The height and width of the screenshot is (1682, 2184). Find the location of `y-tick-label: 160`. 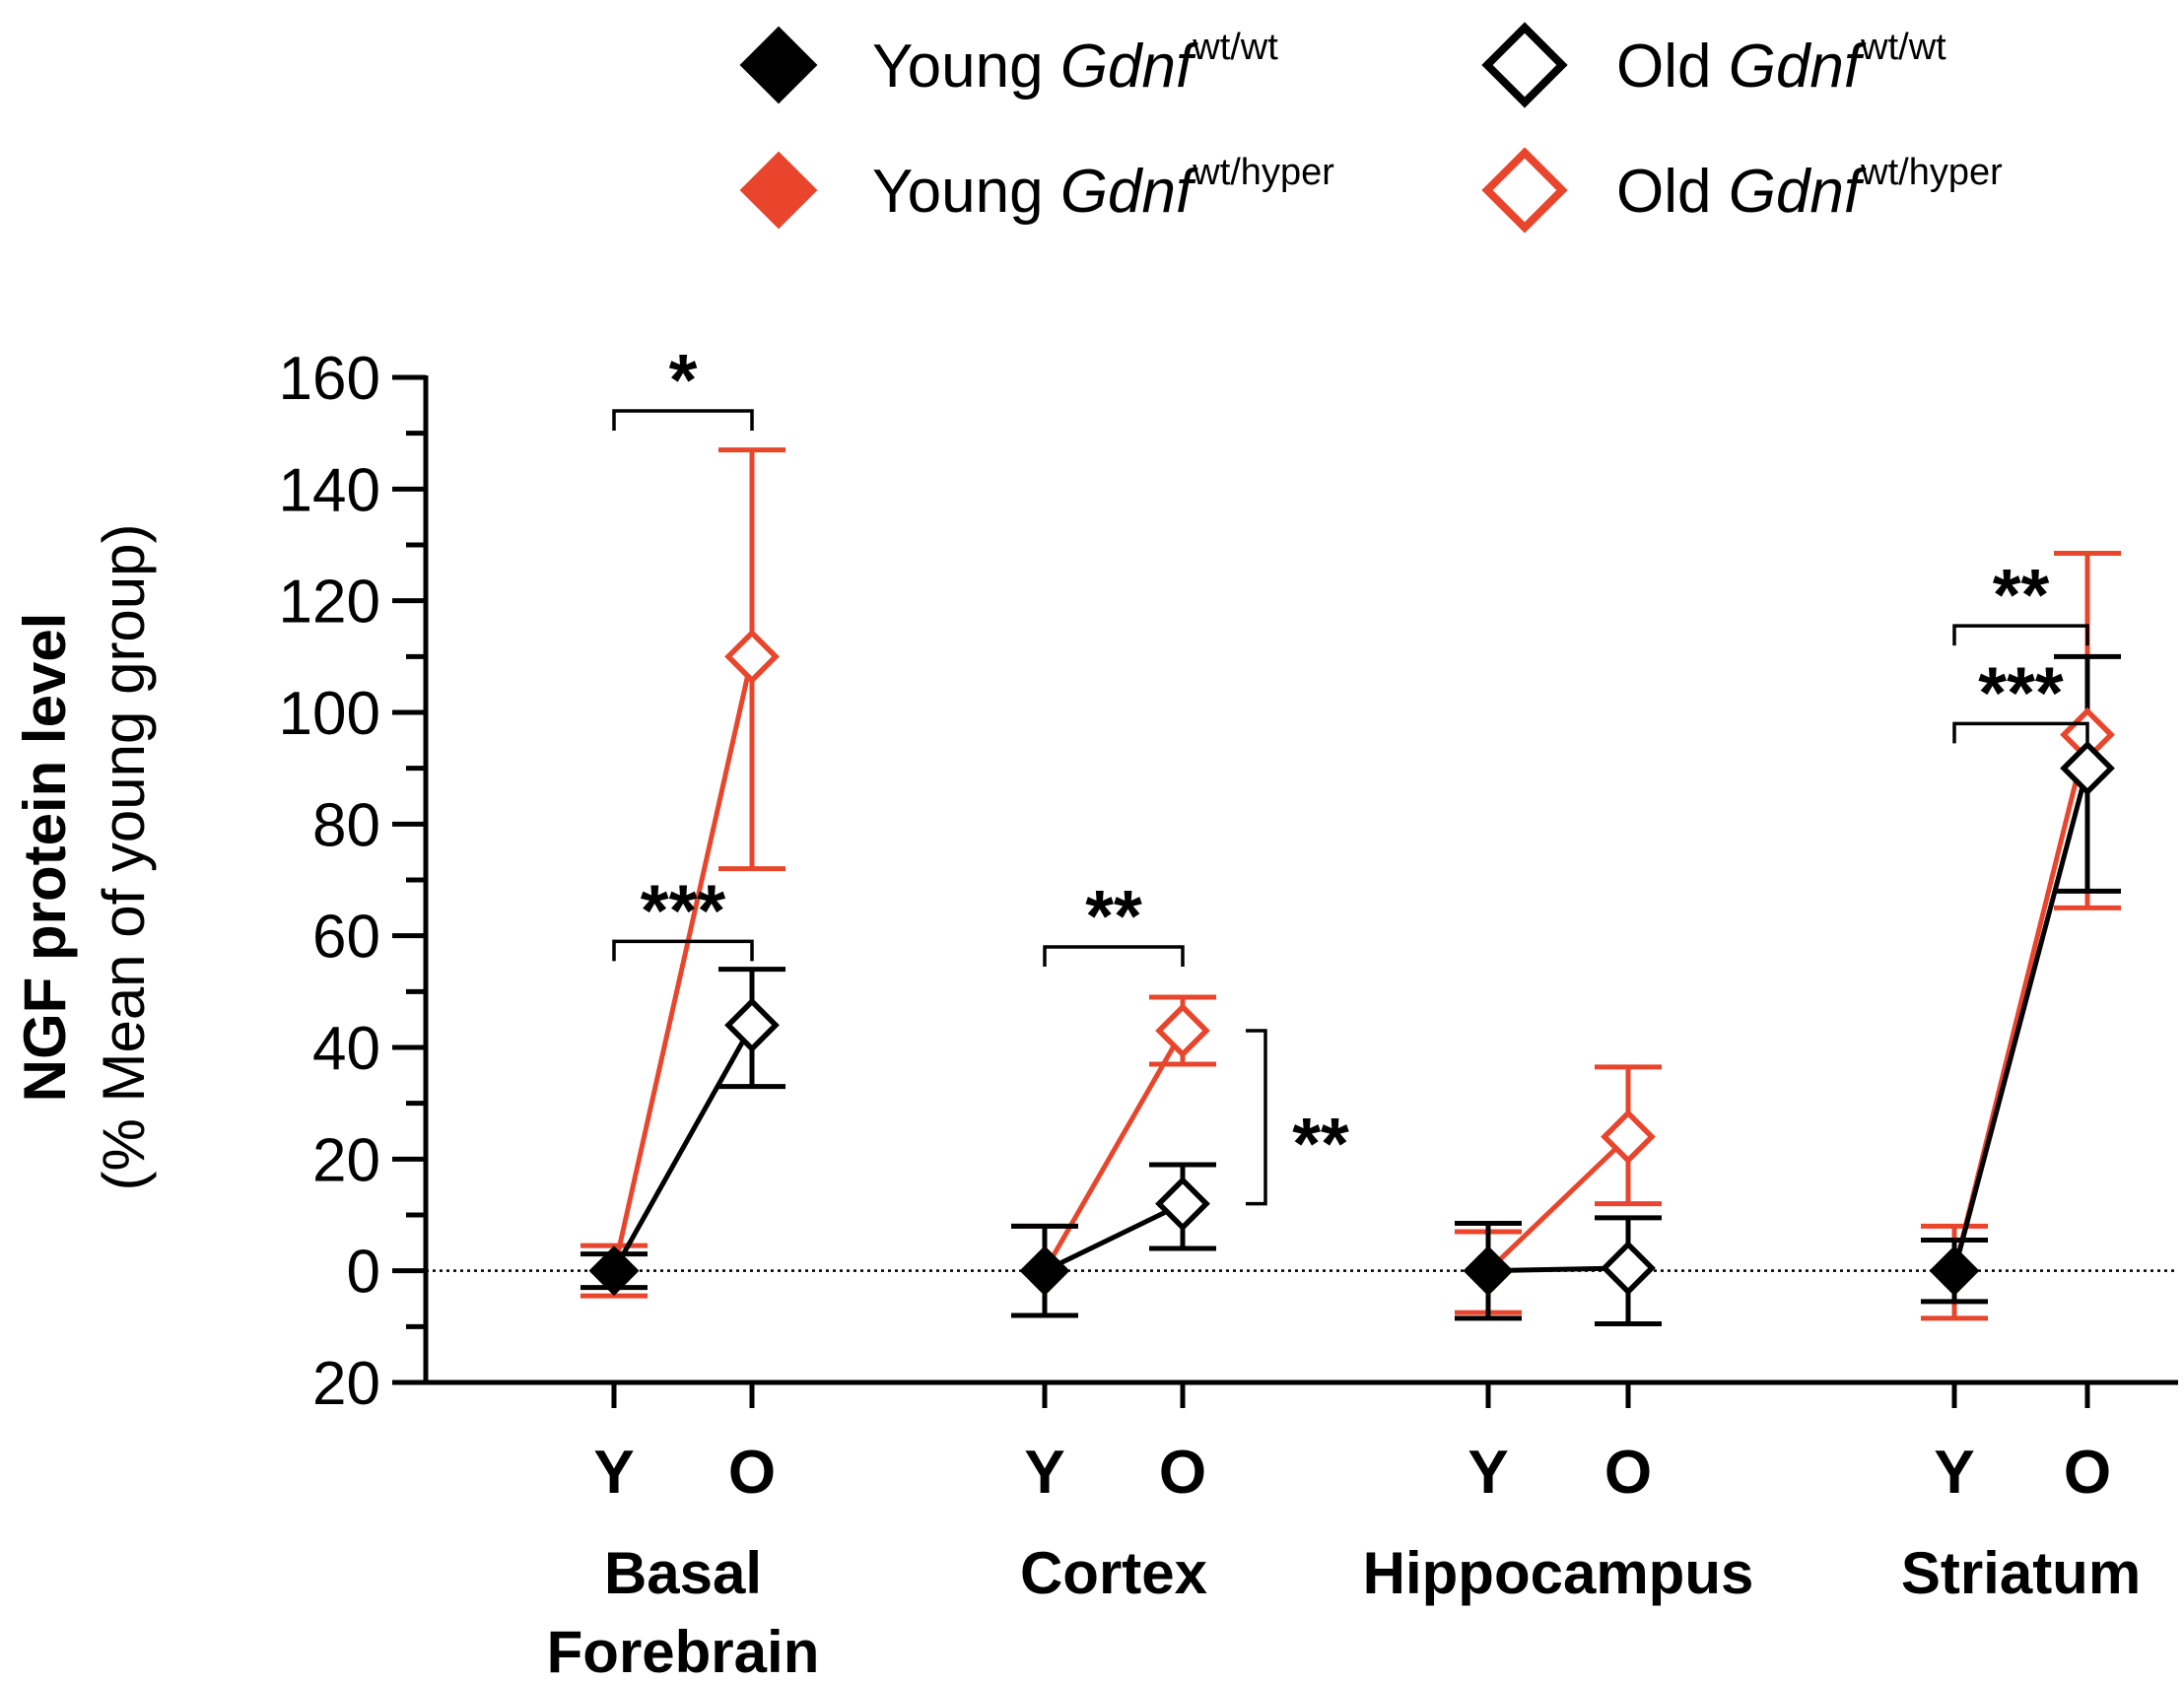

y-tick-label: 160 is located at coordinates (329, 379).